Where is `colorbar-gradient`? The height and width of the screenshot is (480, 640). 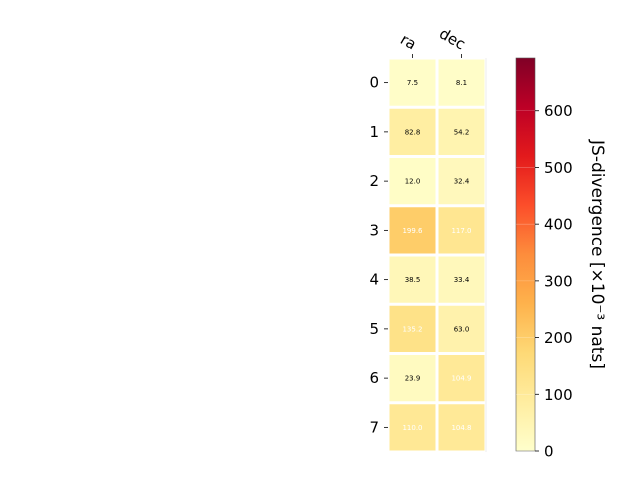
colorbar-gradient is located at coordinates (525, 254).